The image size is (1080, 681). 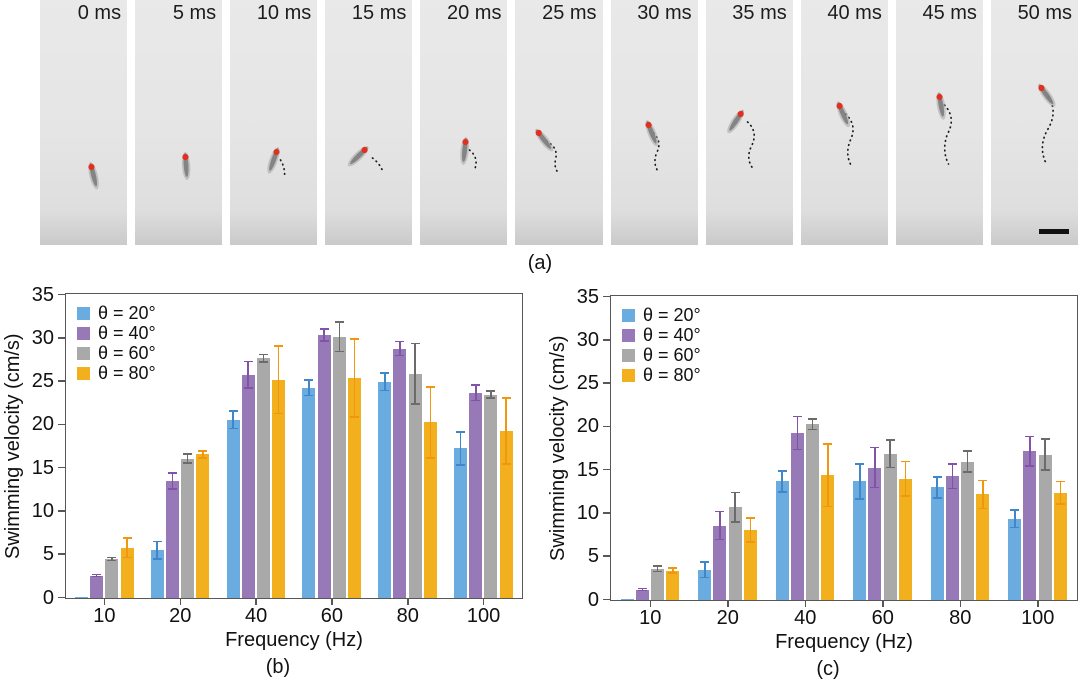 What do you see at coordinates (483, 616) in the screenshot?
I see `x-tick-label: 100` at bounding box center [483, 616].